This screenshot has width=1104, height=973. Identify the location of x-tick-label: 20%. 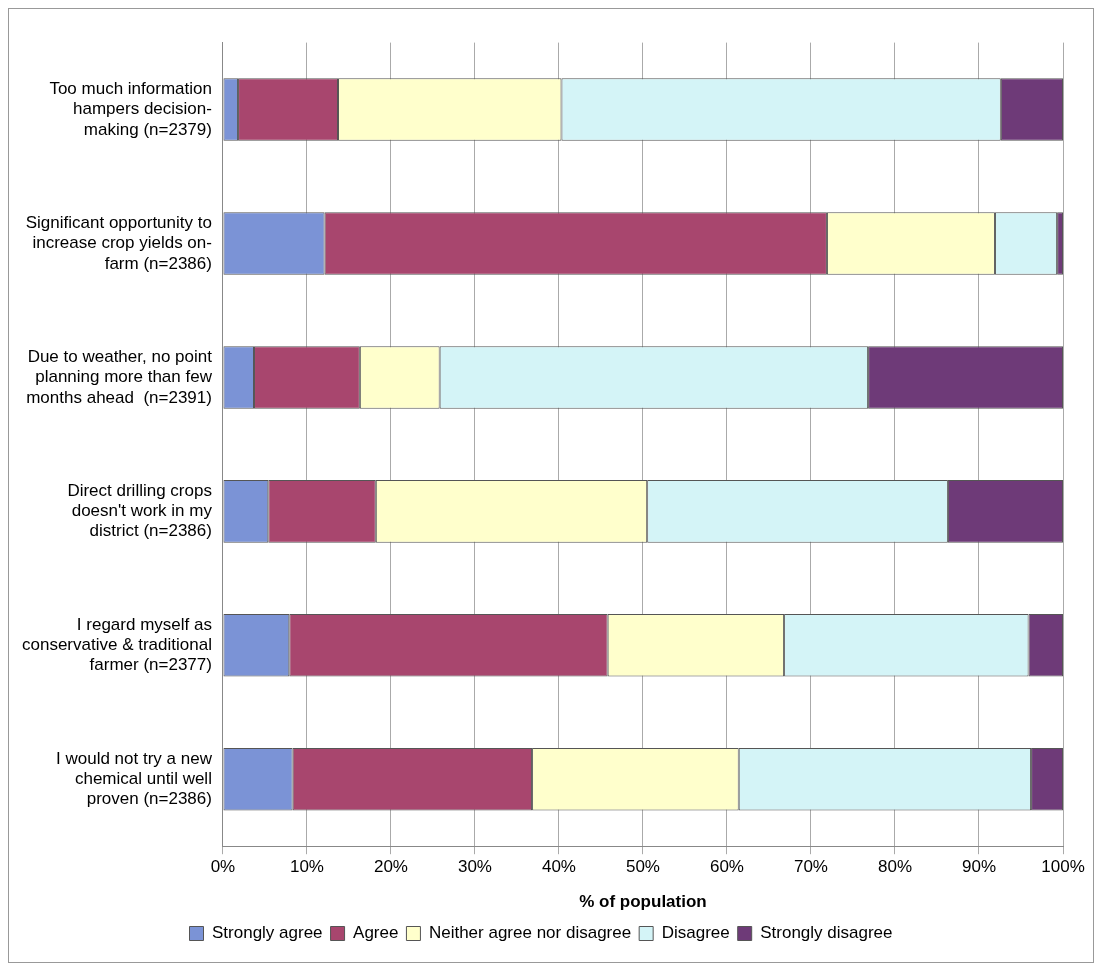
(390, 867).